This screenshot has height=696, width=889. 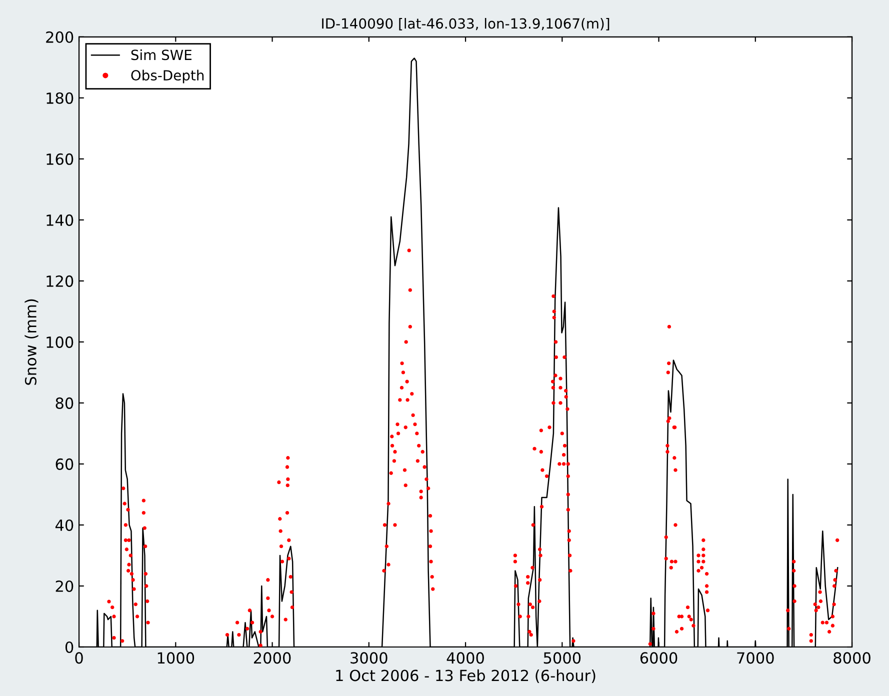 I want to click on x-tick-label: 5000, so click(x=562, y=658).